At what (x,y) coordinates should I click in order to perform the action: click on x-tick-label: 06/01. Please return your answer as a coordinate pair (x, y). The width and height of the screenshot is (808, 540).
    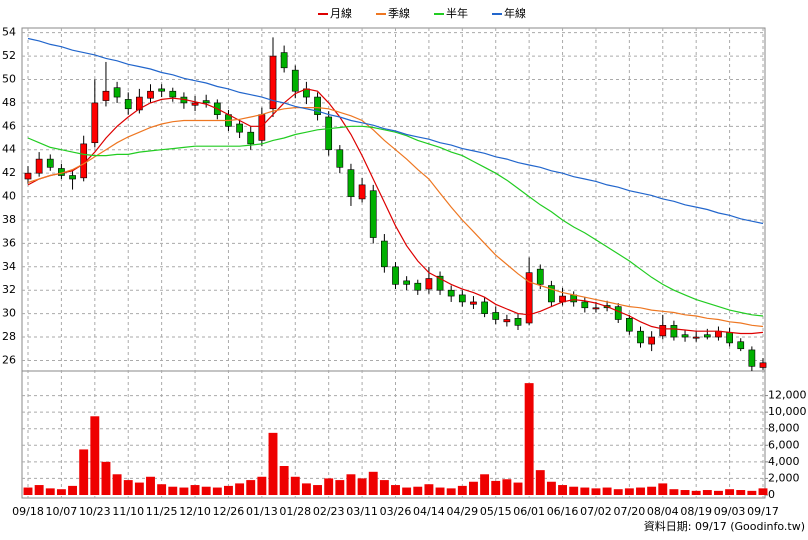
    Looking at the image, I should click on (529, 511).